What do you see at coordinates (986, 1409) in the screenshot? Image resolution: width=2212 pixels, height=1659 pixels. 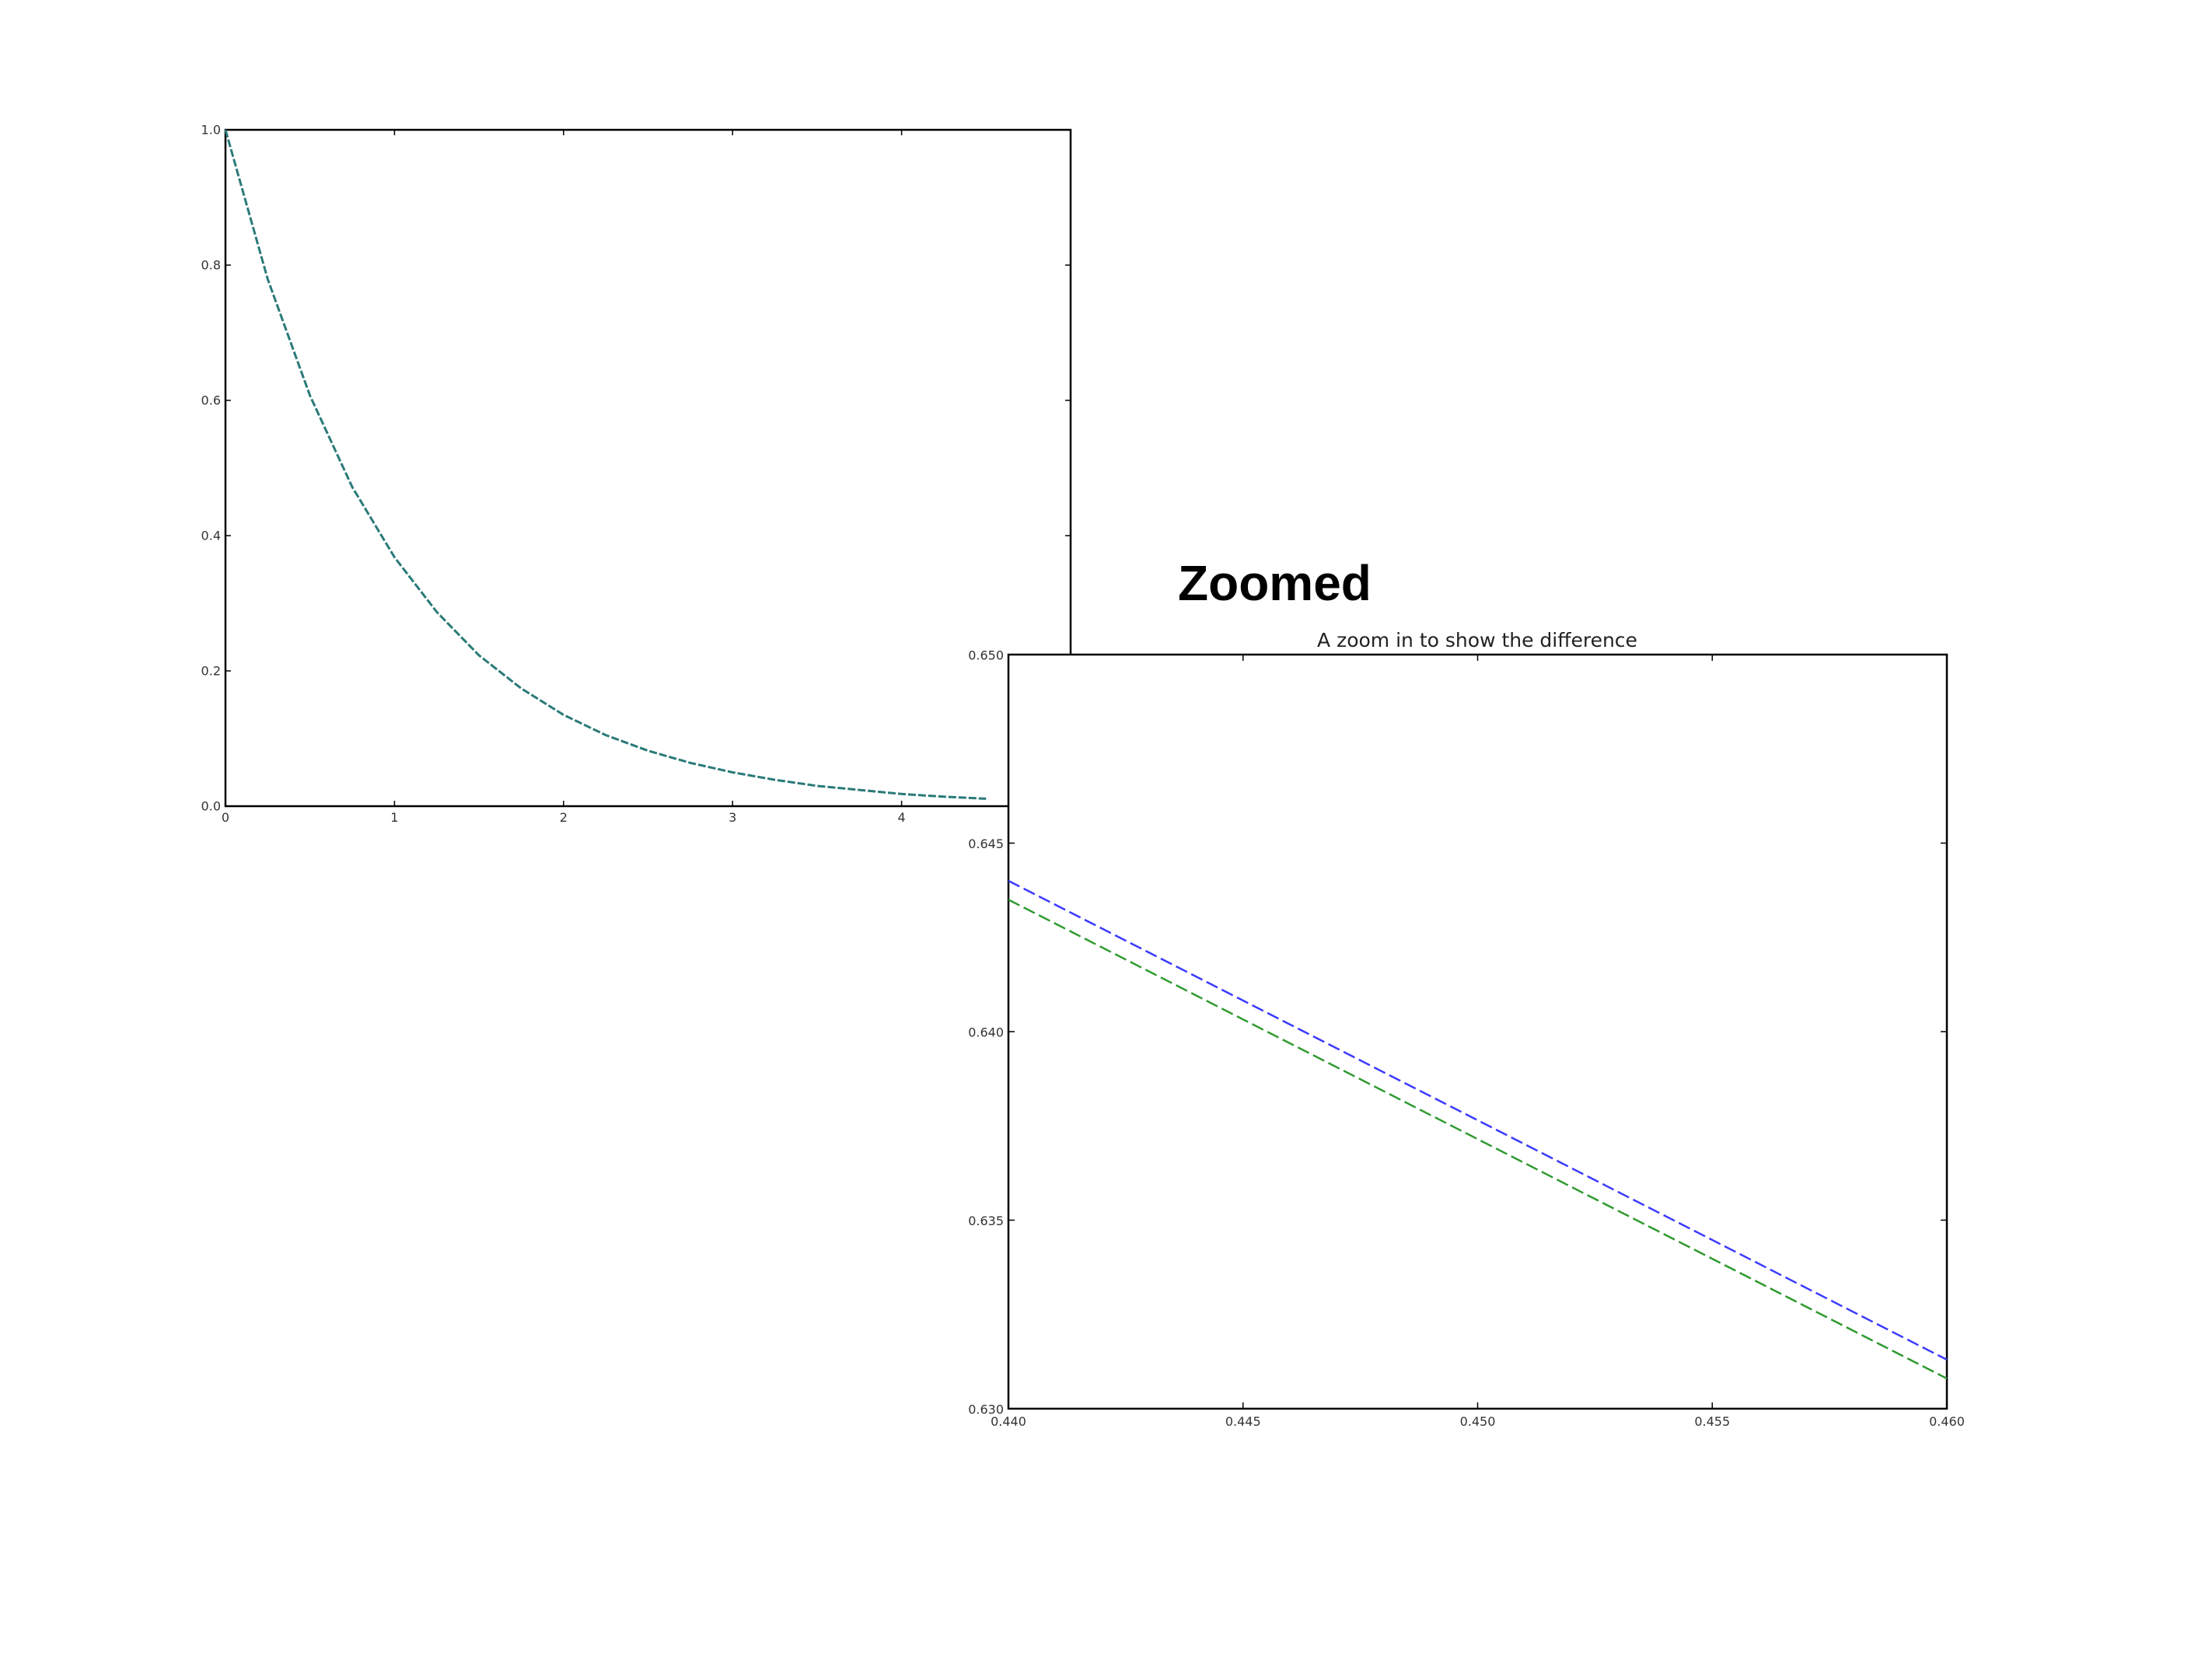 I see `zoom-y-tick-label: 0.630` at bounding box center [986, 1409].